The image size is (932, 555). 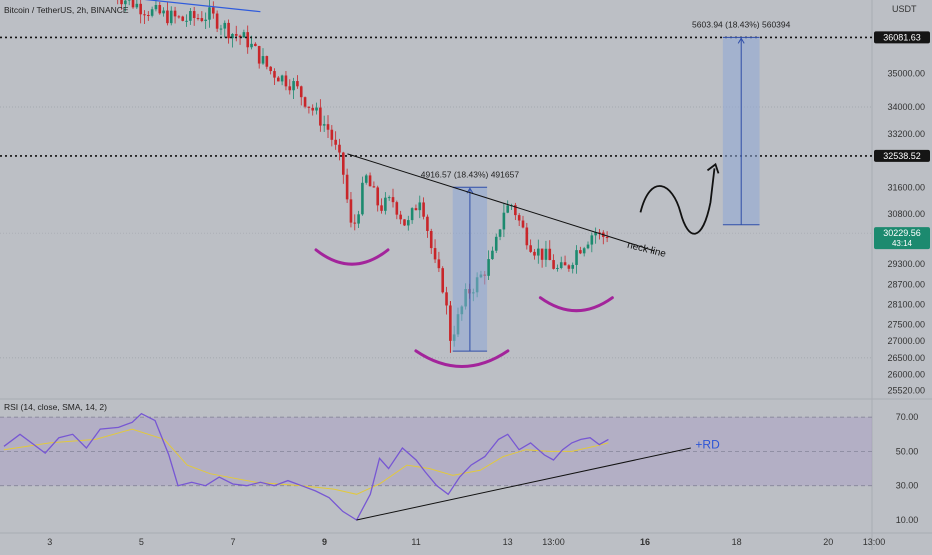 What do you see at coordinates (66, 10) in the screenshot?
I see `chart-title: Bitcoin / TetherUS, 2h, BINANCE` at bounding box center [66, 10].